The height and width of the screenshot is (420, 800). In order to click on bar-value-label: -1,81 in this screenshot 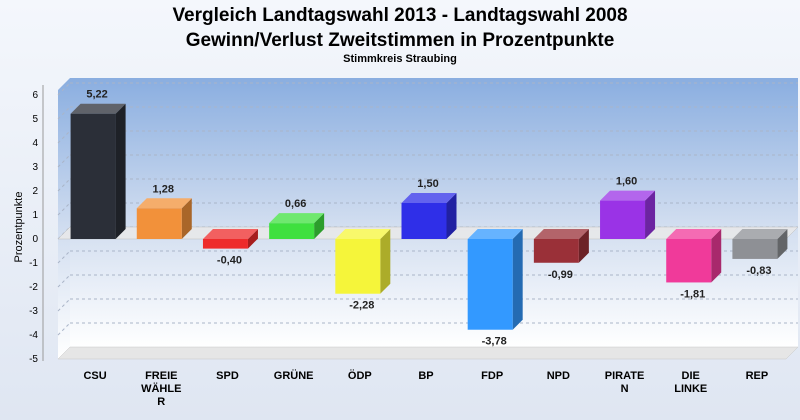, I will do `click(692, 294)`.